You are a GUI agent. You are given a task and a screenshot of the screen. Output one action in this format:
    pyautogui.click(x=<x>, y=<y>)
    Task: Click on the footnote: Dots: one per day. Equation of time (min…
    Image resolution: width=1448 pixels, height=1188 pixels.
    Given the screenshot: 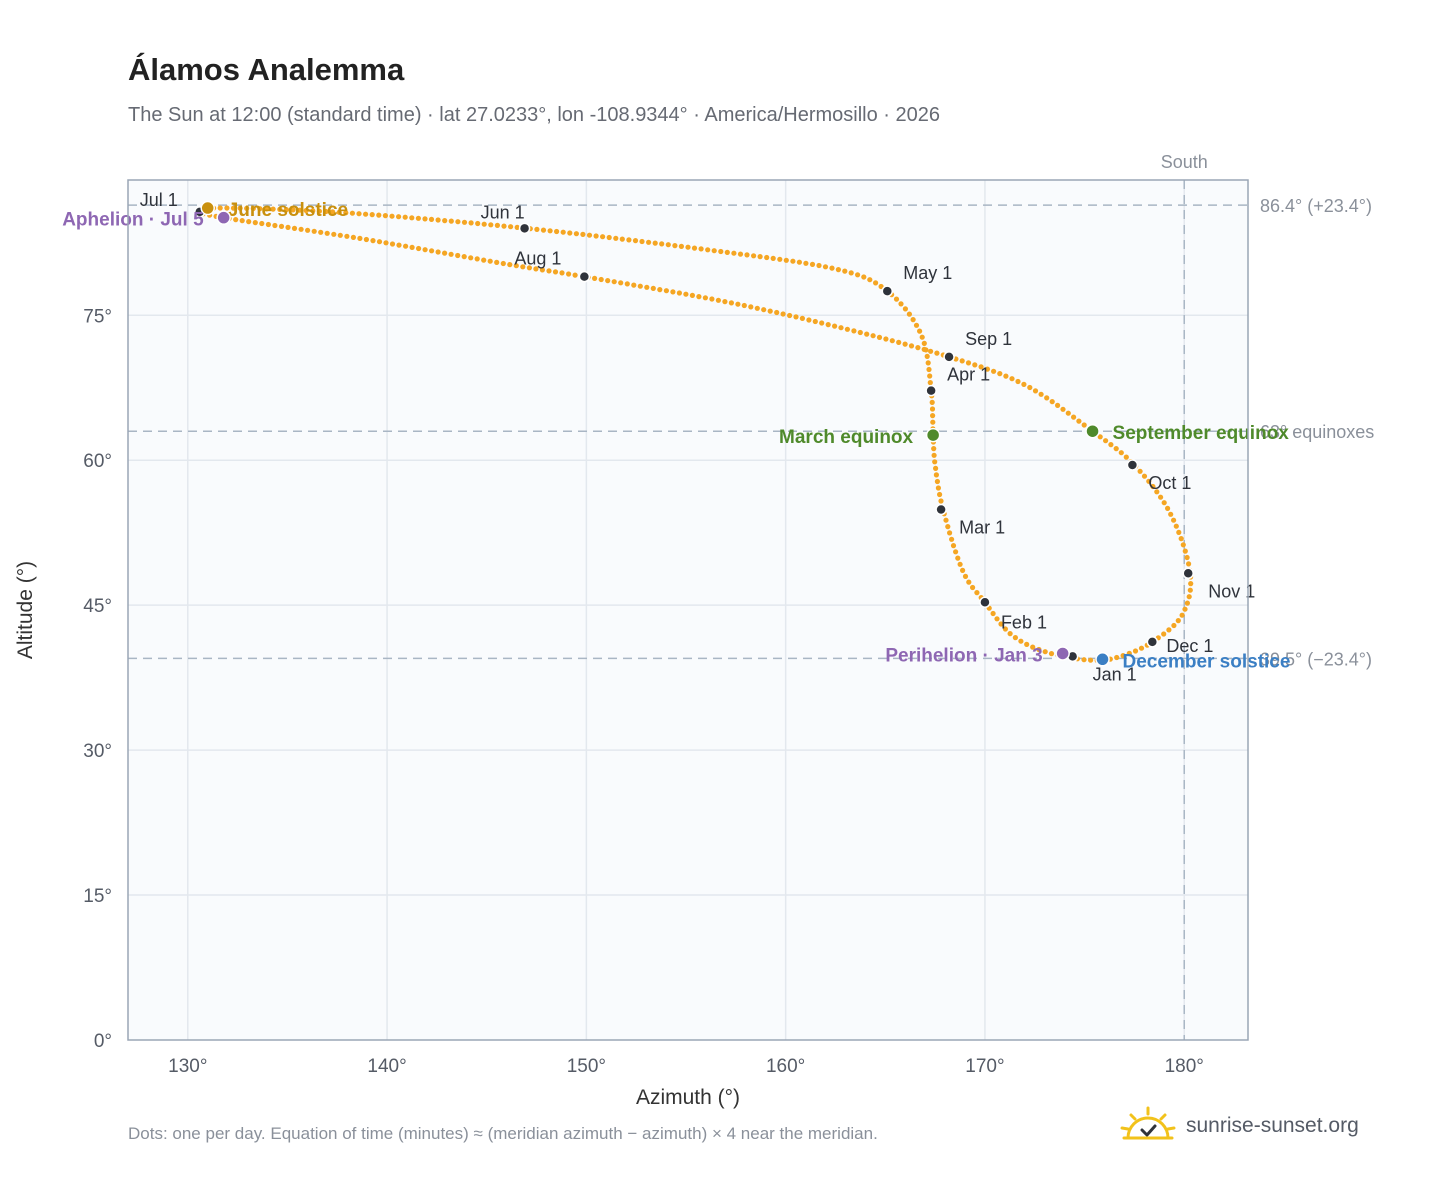 What is the action you would take?
    pyautogui.click(x=503, y=1133)
    